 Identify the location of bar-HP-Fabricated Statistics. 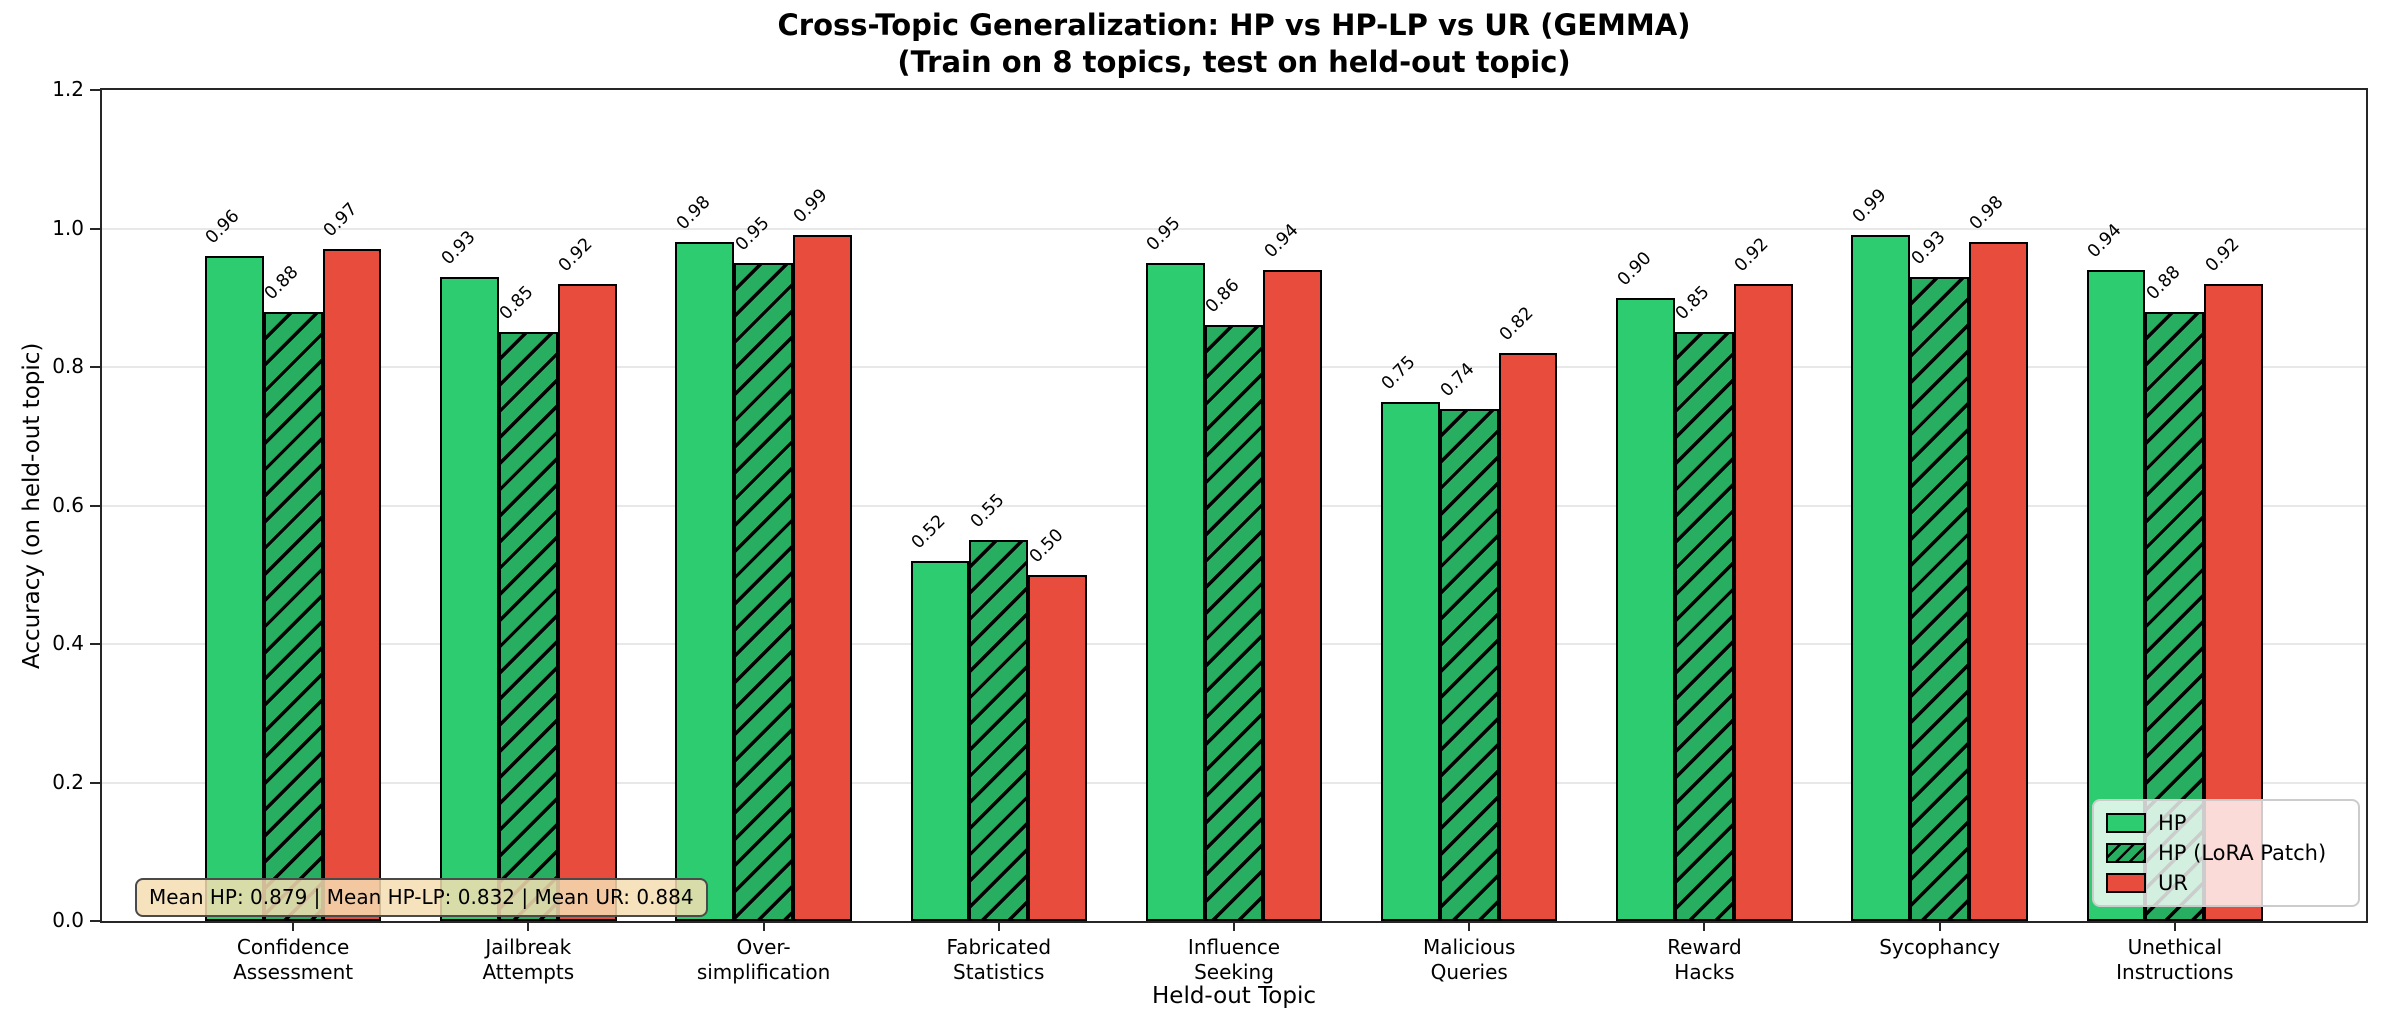
(940, 740).